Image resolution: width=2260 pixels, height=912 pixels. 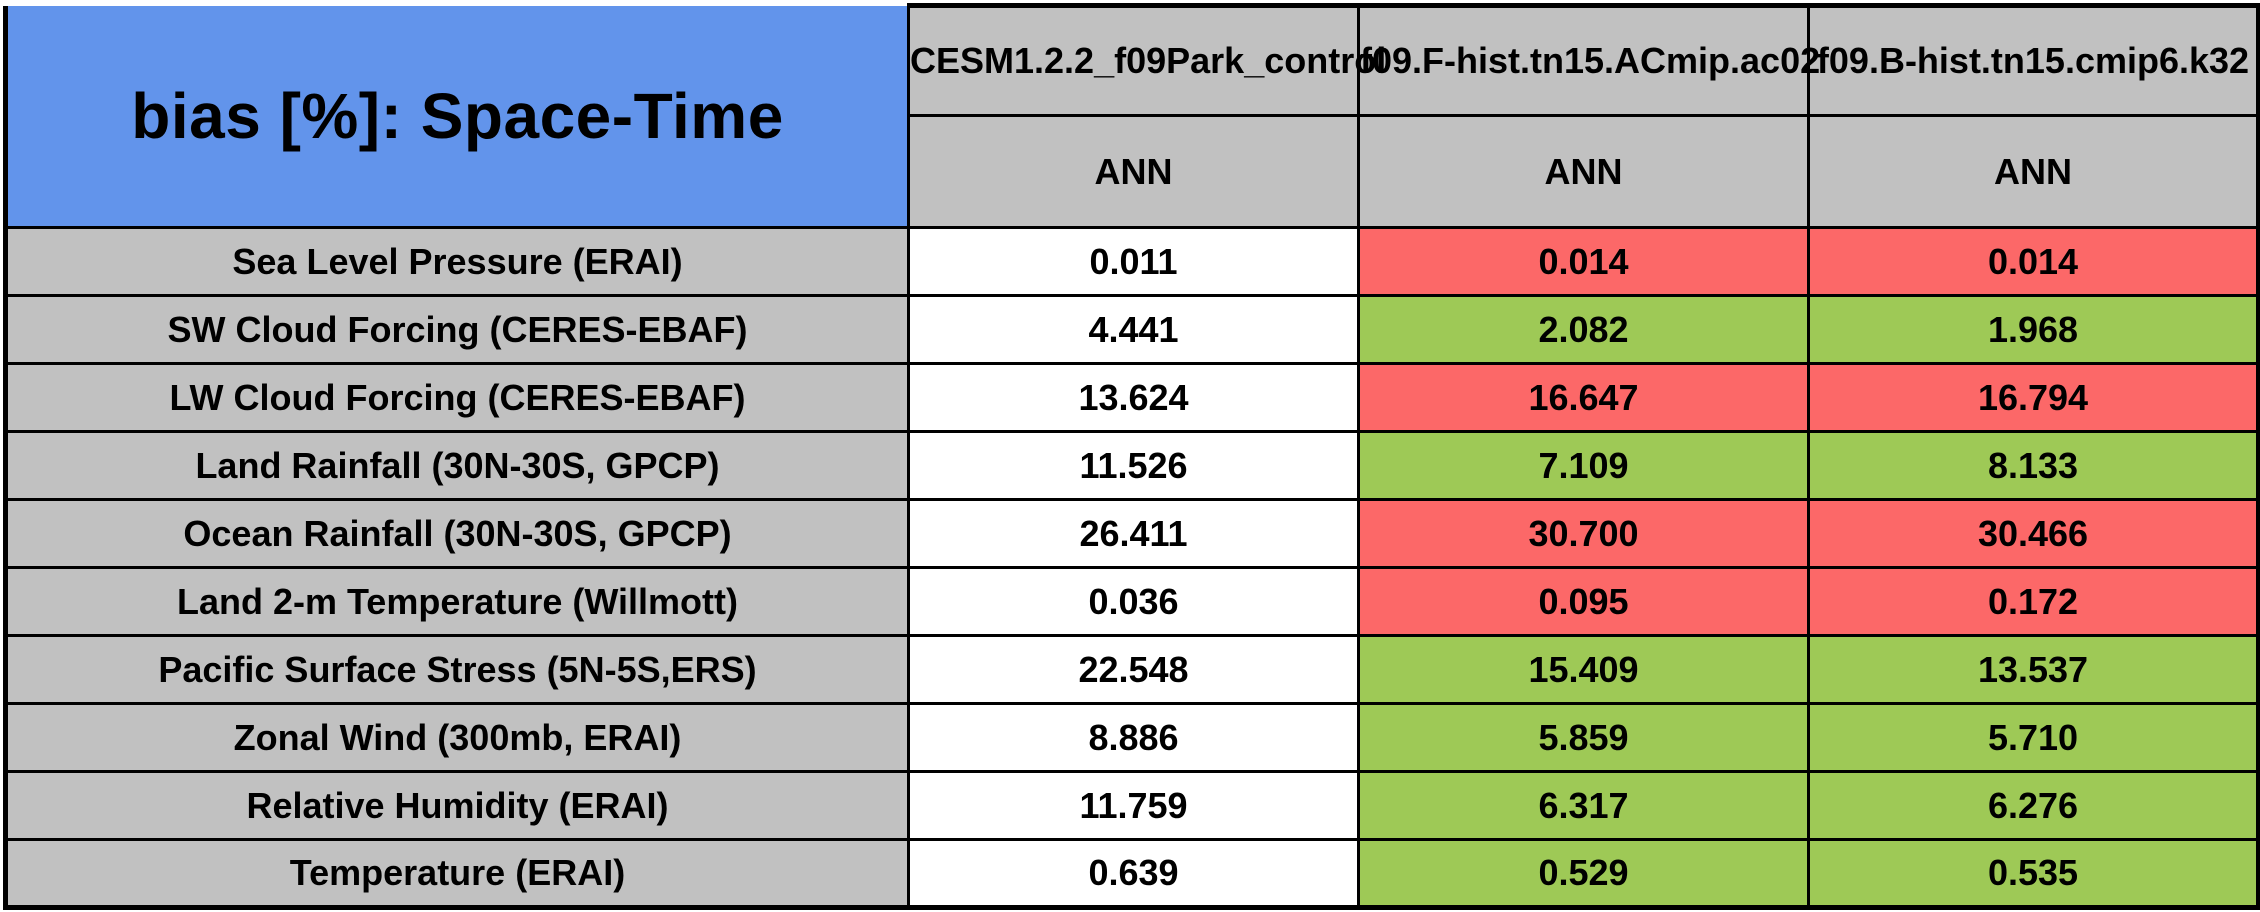 I want to click on metric-cell: 8.886, so click(x=1133, y=737).